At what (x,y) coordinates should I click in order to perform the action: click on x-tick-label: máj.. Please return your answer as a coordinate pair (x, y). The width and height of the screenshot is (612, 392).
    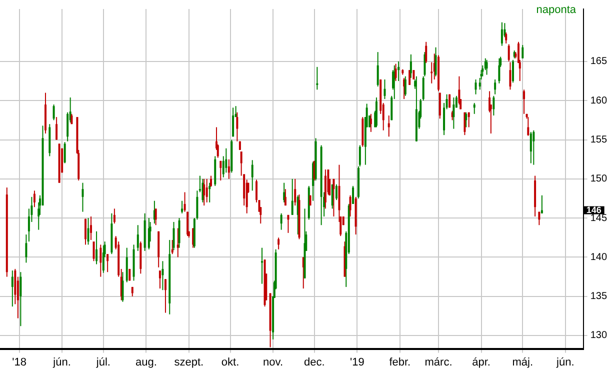
    Looking at the image, I should click on (523, 362).